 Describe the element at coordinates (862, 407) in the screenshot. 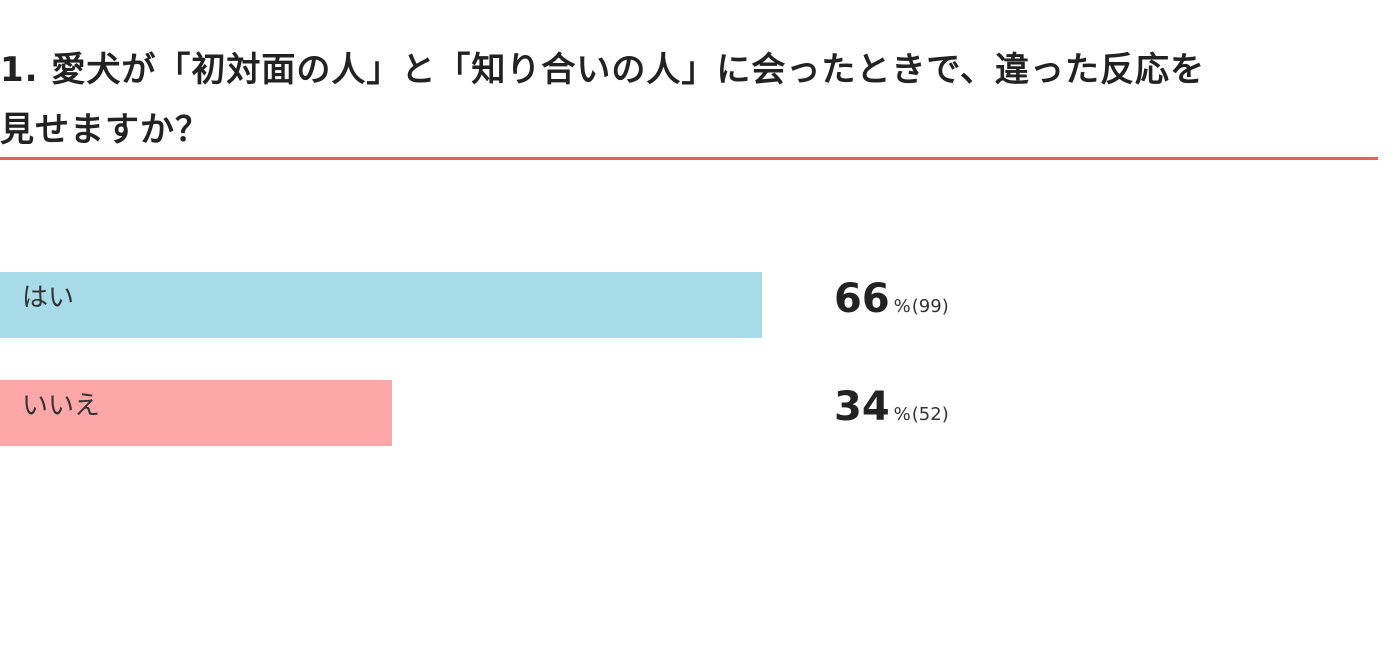

I see `percent-value-no: 34` at that location.